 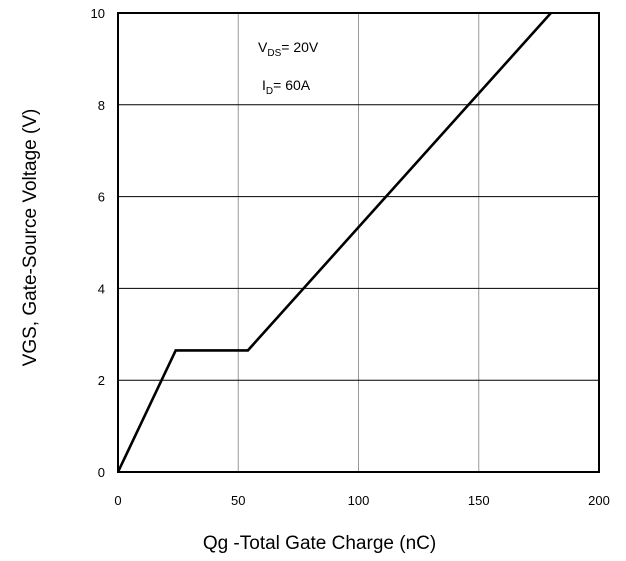 What do you see at coordinates (599, 500) in the screenshot?
I see `x-tick-label: 200` at bounding box center [599, 500].